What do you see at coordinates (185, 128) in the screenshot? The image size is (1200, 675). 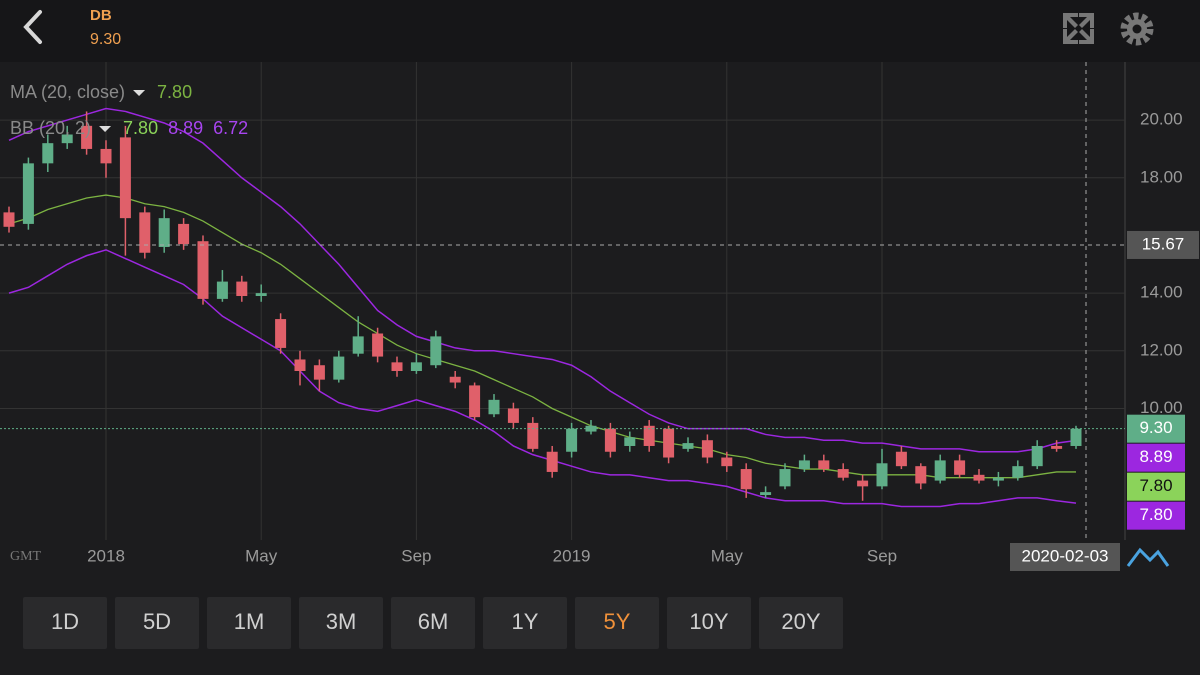 I see `legend-value: 8.89` at bounding box center [185, 128].